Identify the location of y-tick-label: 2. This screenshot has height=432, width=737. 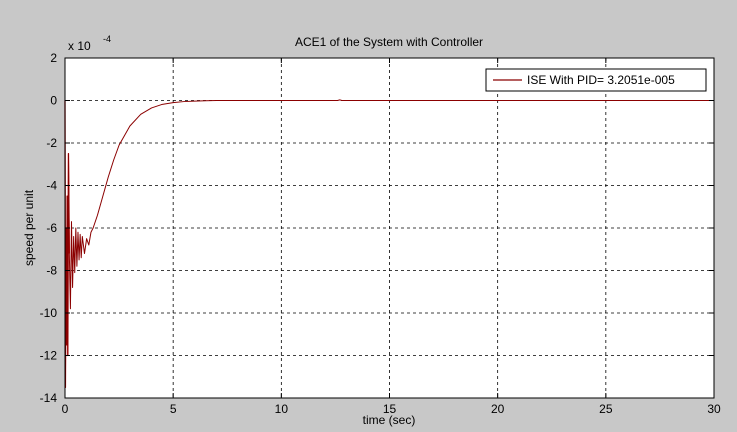
(53, 58).